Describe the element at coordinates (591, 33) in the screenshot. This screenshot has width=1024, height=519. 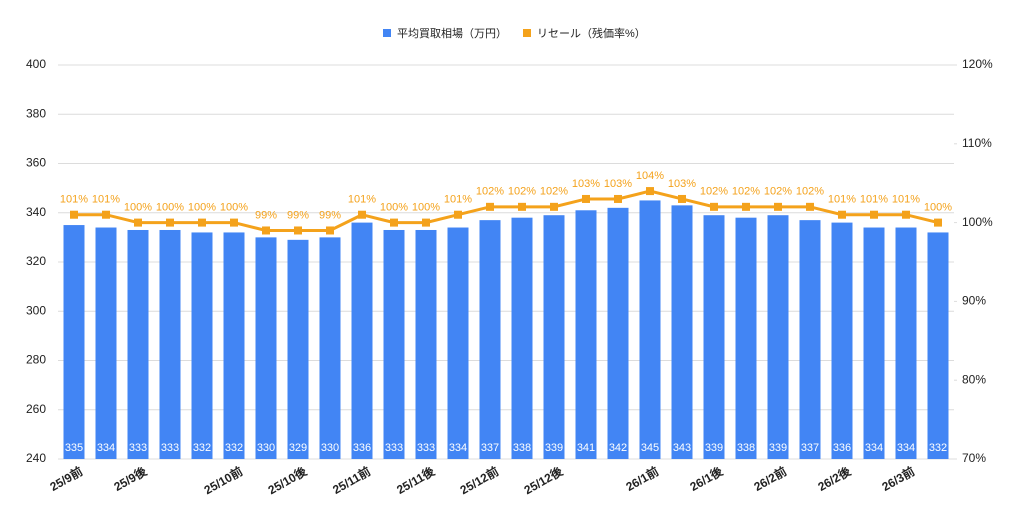
I see `legend-label: リセール（残価率%）` at that location.